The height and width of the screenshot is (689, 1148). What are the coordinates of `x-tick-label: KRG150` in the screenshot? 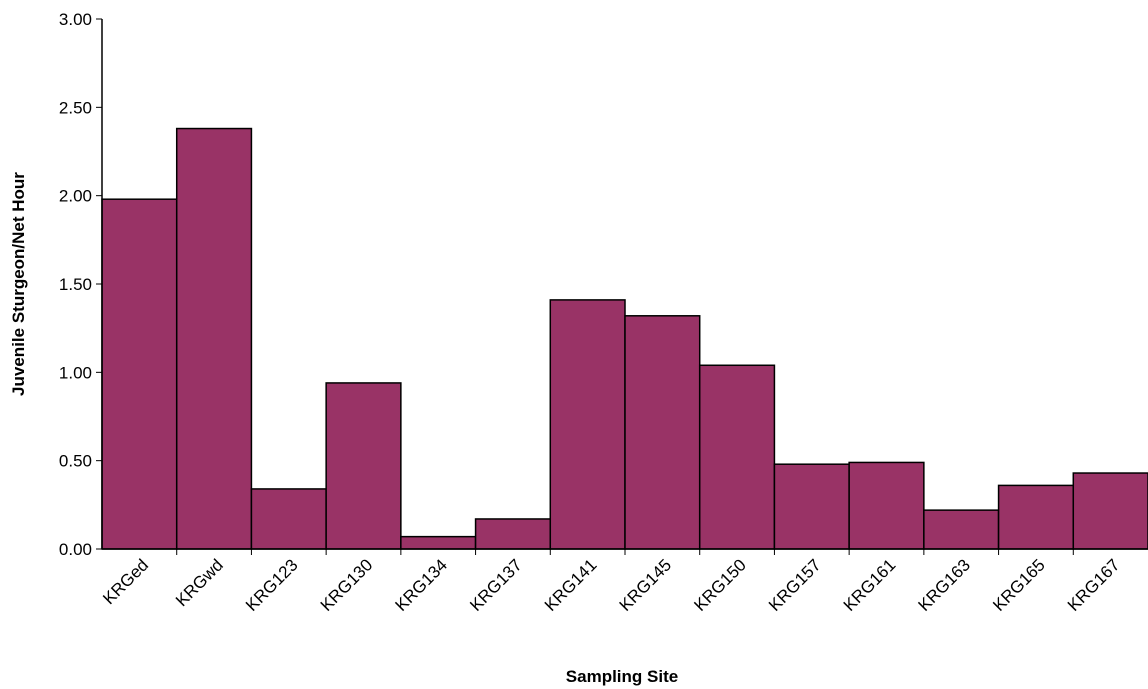 It's located at (720, 585).